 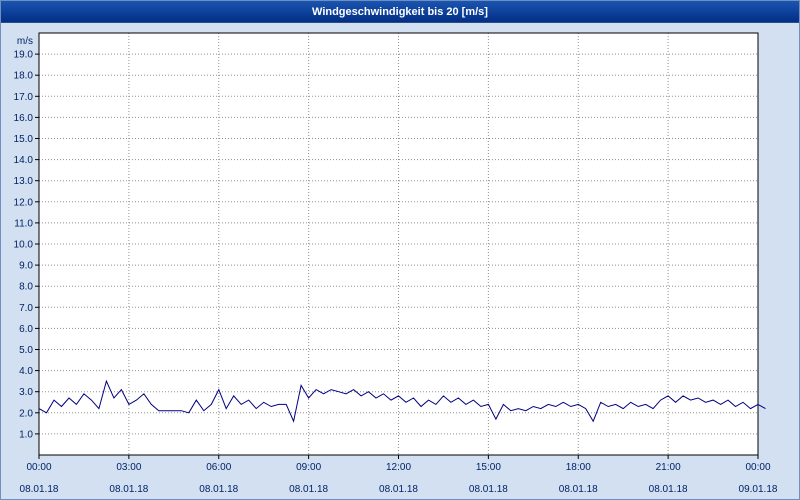 I want to click on y-tick-label: 18.0, so click(x=24, y=76).